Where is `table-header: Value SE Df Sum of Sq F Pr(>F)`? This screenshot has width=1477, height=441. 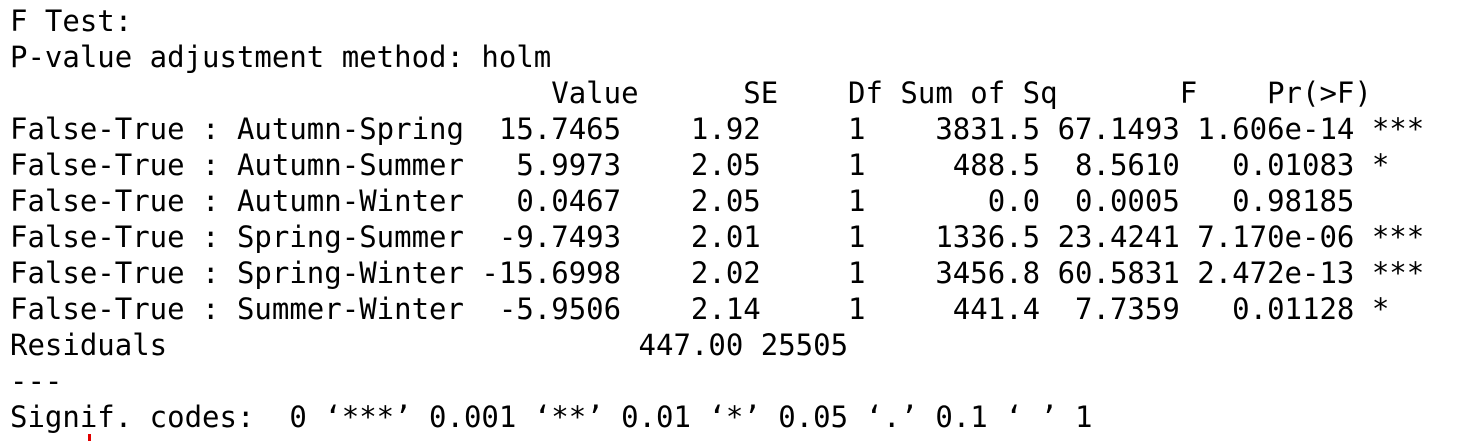 table-header: Value SE Df Sum of Sq F Pr(>F) is located at coordinates (726, 93).